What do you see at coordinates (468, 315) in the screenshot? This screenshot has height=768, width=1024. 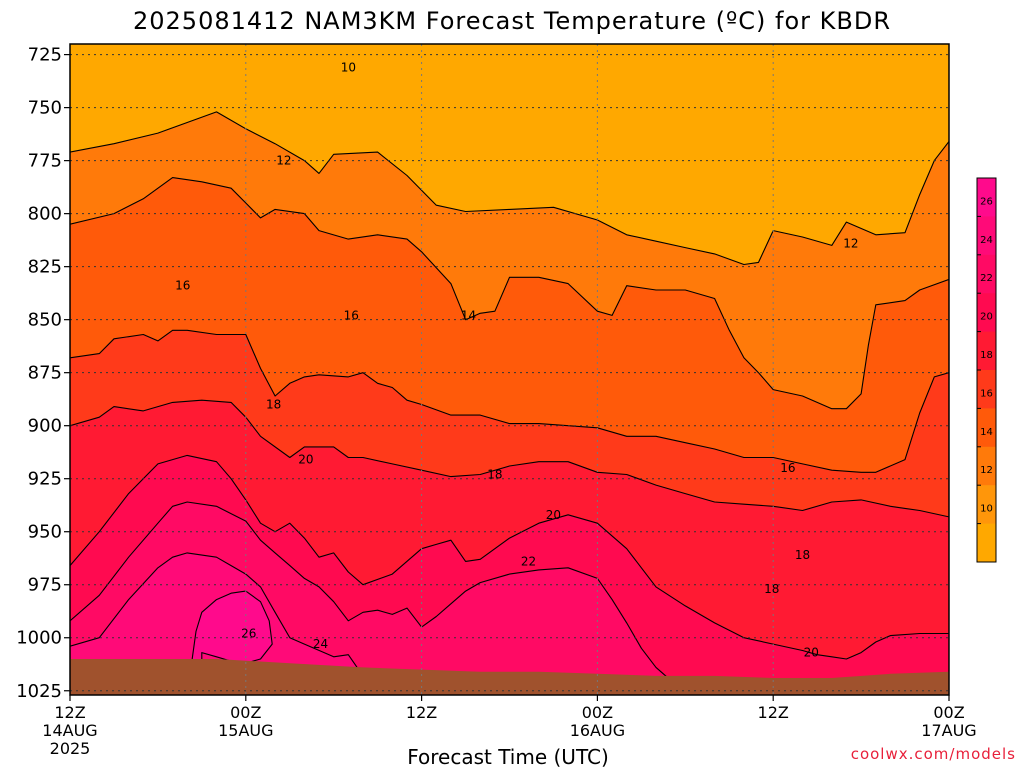 I see `contour-label: 14` at bounding box center [468, 315].